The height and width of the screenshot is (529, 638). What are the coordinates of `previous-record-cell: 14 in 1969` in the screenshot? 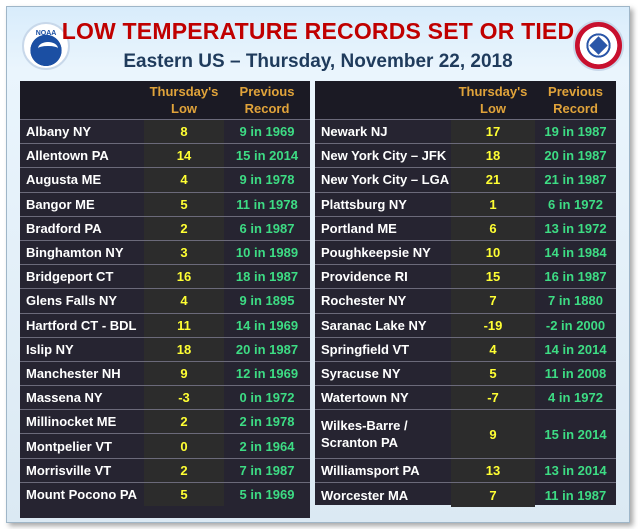 It's located at (267, 325).